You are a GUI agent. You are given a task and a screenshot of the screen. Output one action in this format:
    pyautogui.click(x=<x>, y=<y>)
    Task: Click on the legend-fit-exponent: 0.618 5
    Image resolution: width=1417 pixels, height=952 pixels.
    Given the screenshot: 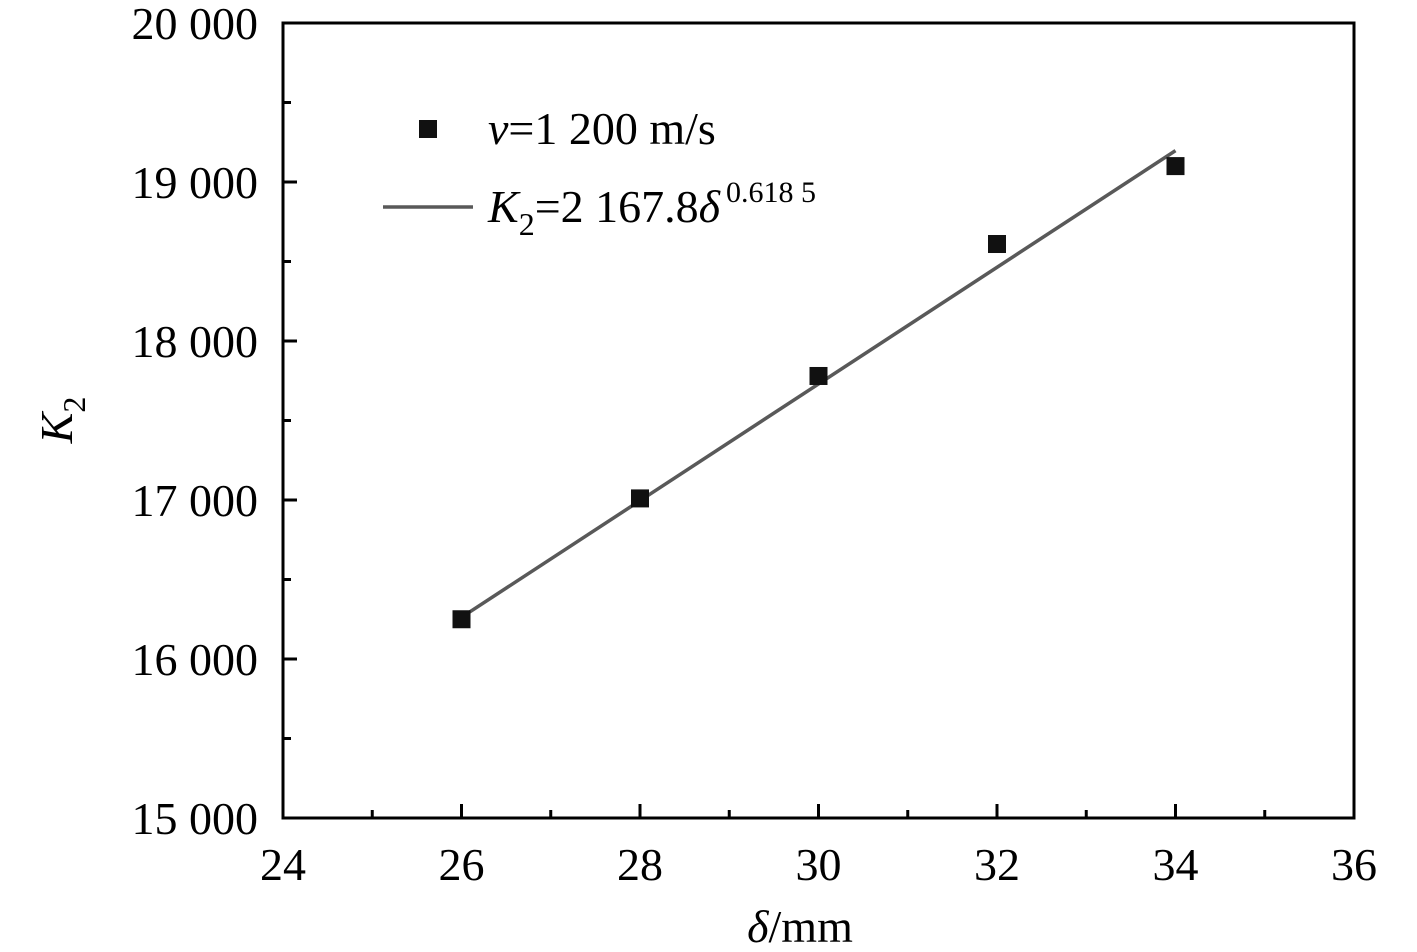 What is the action you would take?
    pyautogui.click(x=771, y=192)
    